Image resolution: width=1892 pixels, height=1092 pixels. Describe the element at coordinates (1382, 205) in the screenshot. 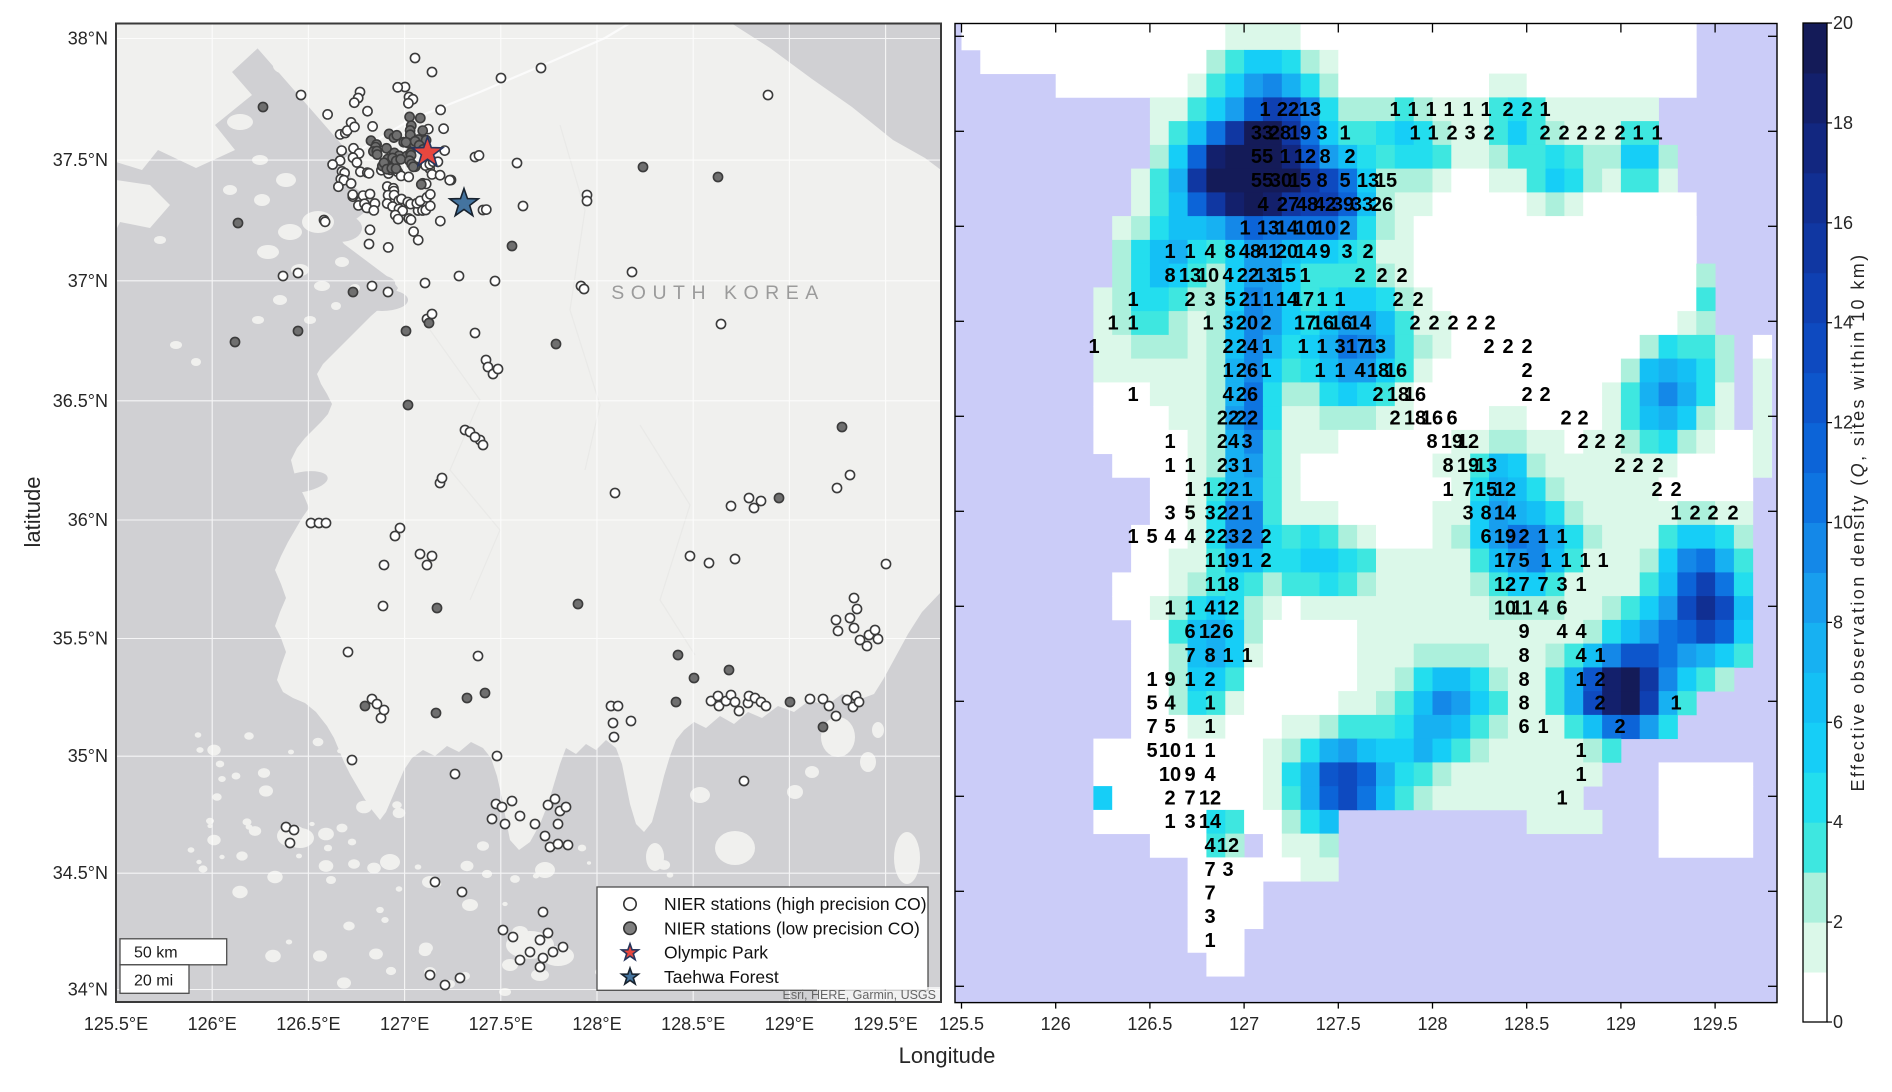

I see `svg-text: 26` at that location.